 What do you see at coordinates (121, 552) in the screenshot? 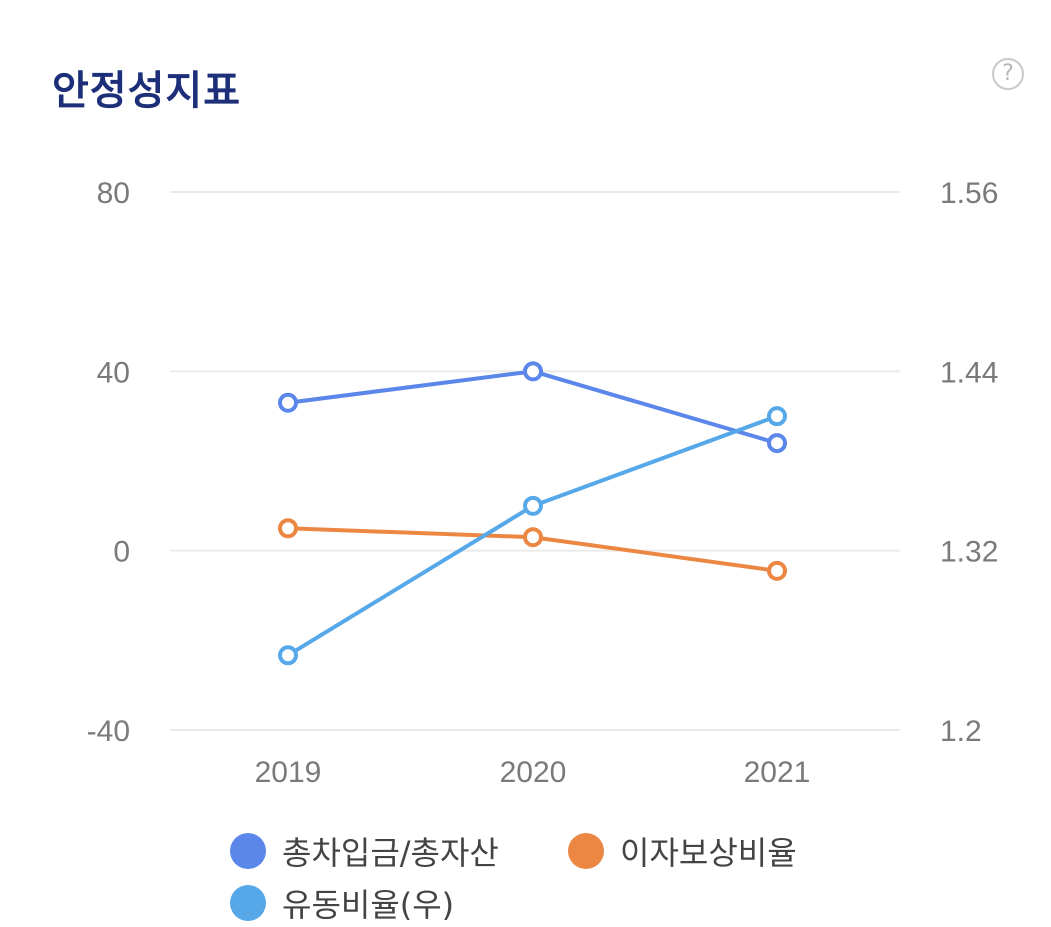
I see `y-left-tick-label: 0` at bounding box center [121, 552].